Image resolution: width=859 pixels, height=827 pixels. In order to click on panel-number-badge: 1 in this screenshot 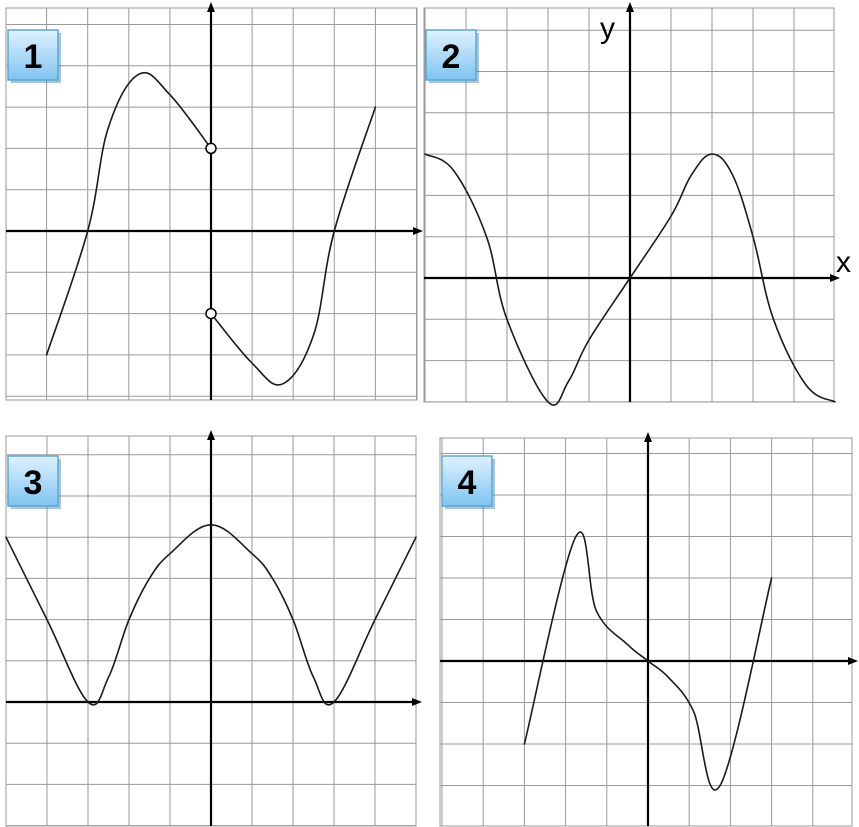, I will do `click(34, 56)`.